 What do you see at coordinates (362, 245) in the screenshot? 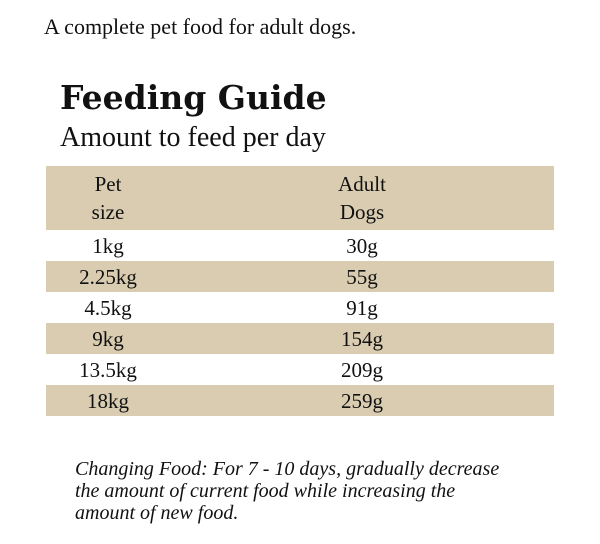
I see `table-cell: 30g` at bounding box center [362, 245].